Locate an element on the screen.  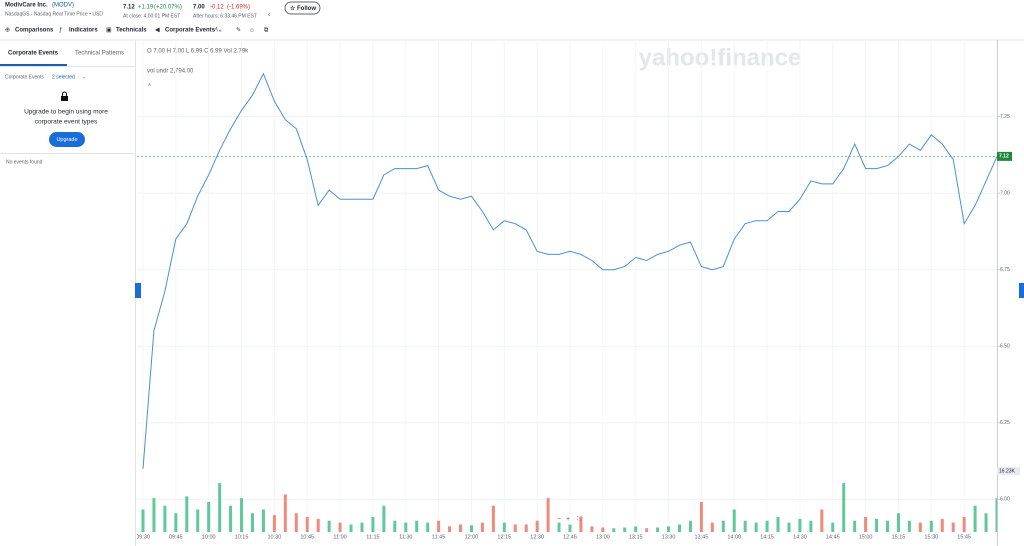
toolbar-item: Corporate Events is located at coordinates (190, 31).